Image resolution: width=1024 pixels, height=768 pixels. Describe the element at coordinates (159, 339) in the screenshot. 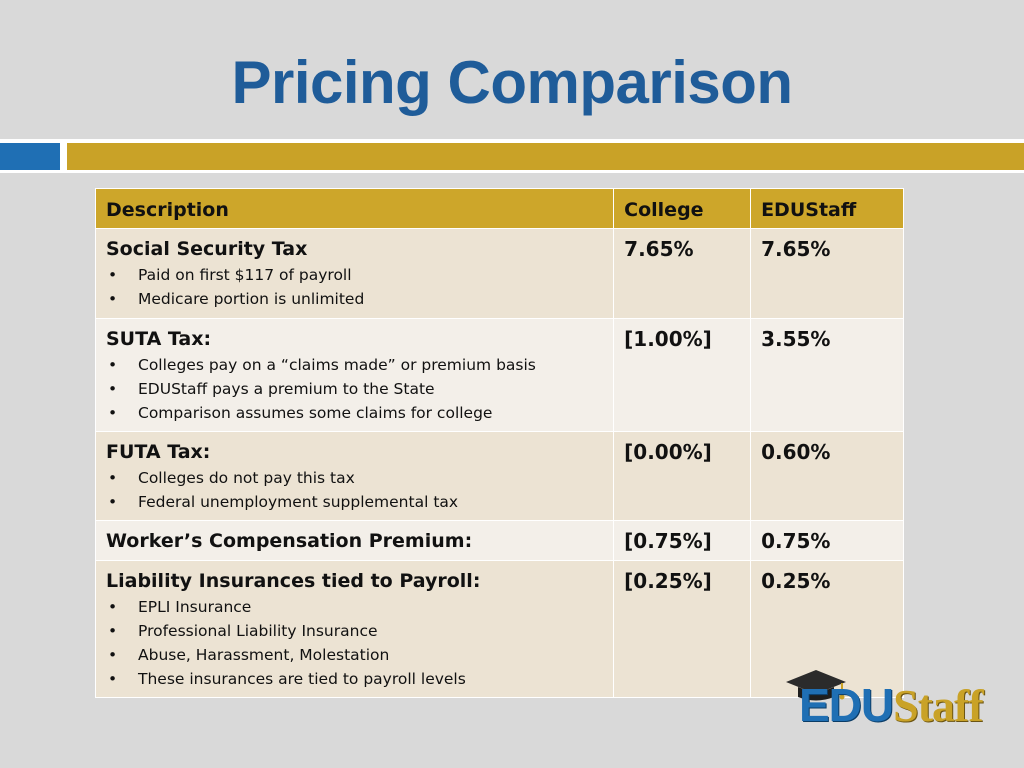

I see `row-label: SUTA Tax:` at that location.